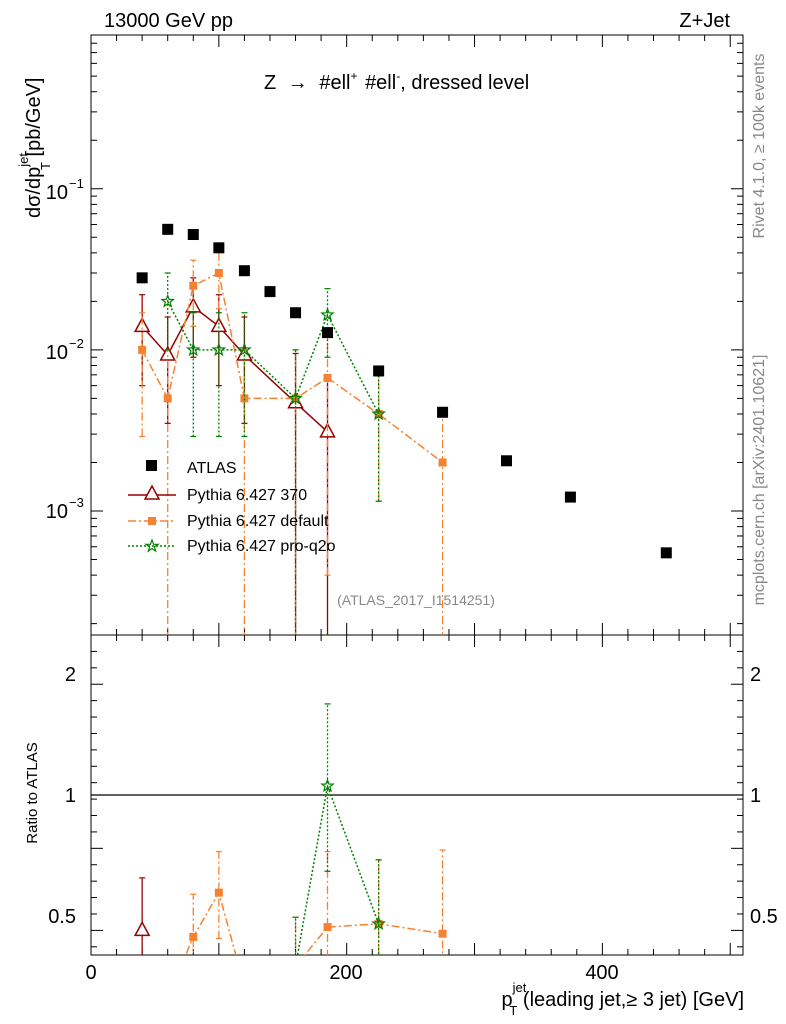  Describe the element at coordinates (270, 83) in the screenshot. I see `title-prefix: Z` at that location.